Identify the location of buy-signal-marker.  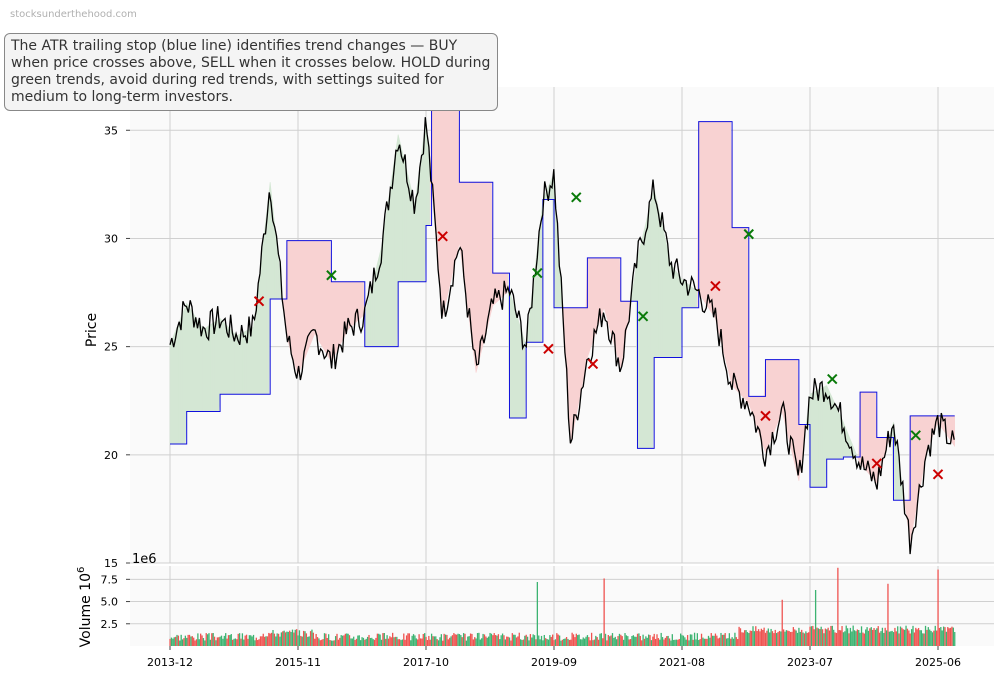
(537, 273).